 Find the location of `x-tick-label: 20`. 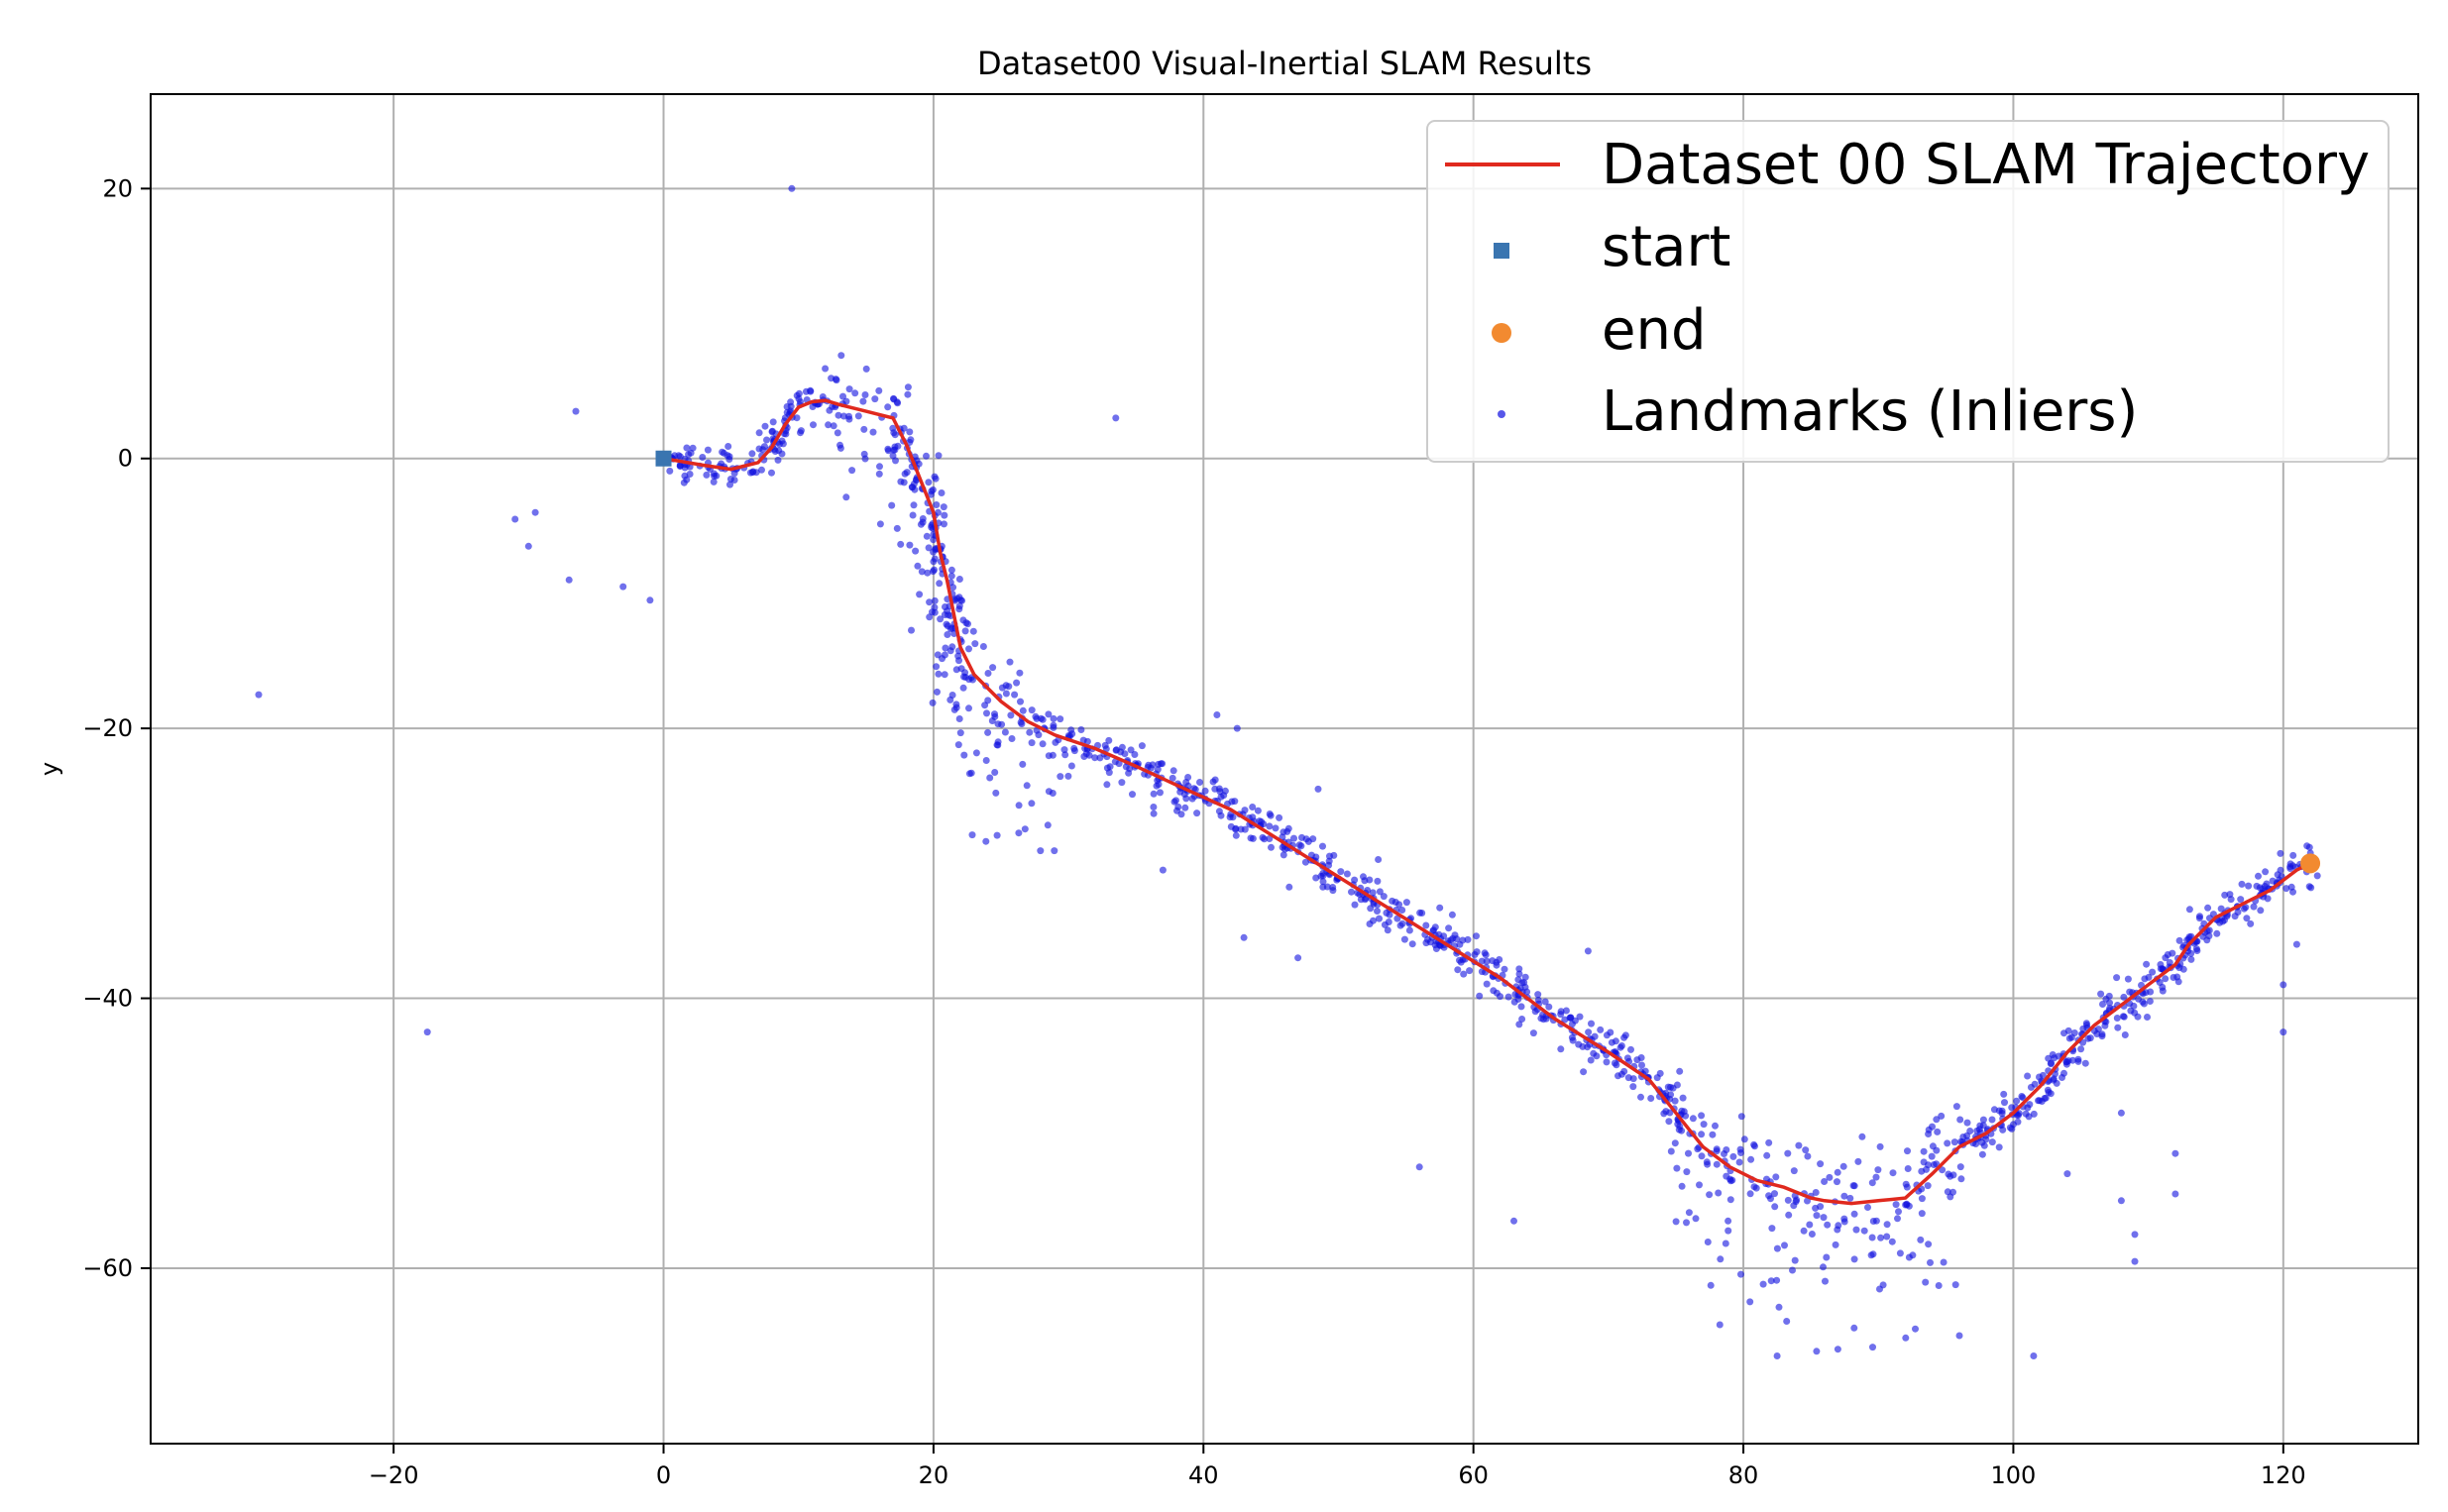

x-tick-label: 20 is located at coordinates (934, 1475).